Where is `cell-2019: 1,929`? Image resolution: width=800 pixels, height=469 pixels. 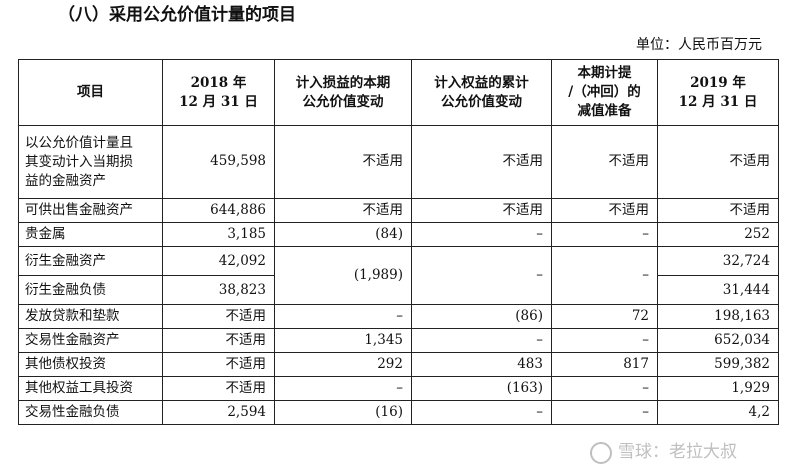 cell-2019: 1,929 is located at coordinates (718, 388).